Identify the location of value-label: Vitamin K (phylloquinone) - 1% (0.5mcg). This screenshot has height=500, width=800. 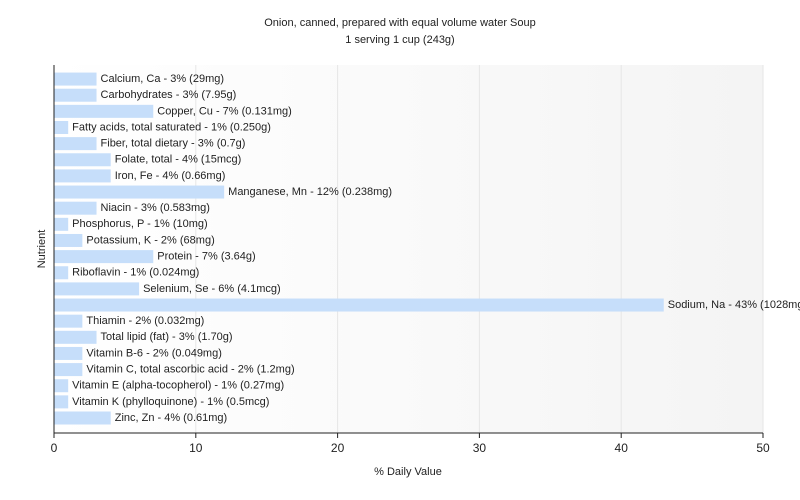
(170, 402).